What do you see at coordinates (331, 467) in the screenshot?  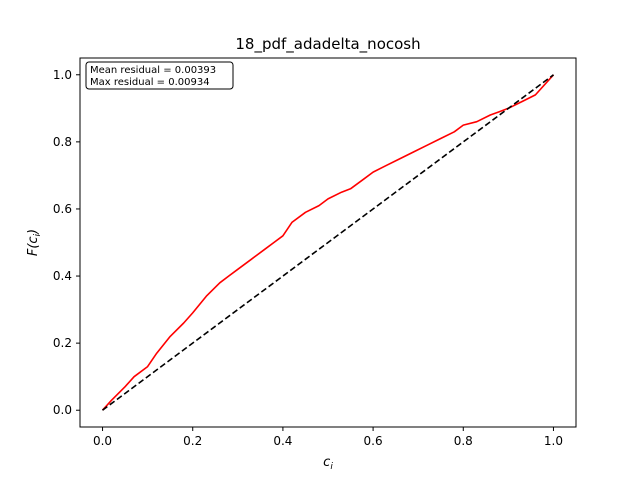 I see `x-axis-label-sub: i` at bounding box center [331, 467].